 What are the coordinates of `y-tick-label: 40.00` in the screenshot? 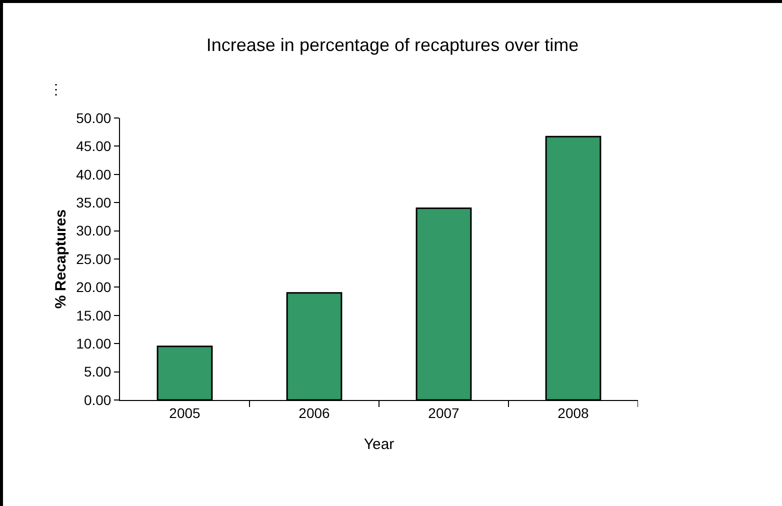 It's located at (94, 174).